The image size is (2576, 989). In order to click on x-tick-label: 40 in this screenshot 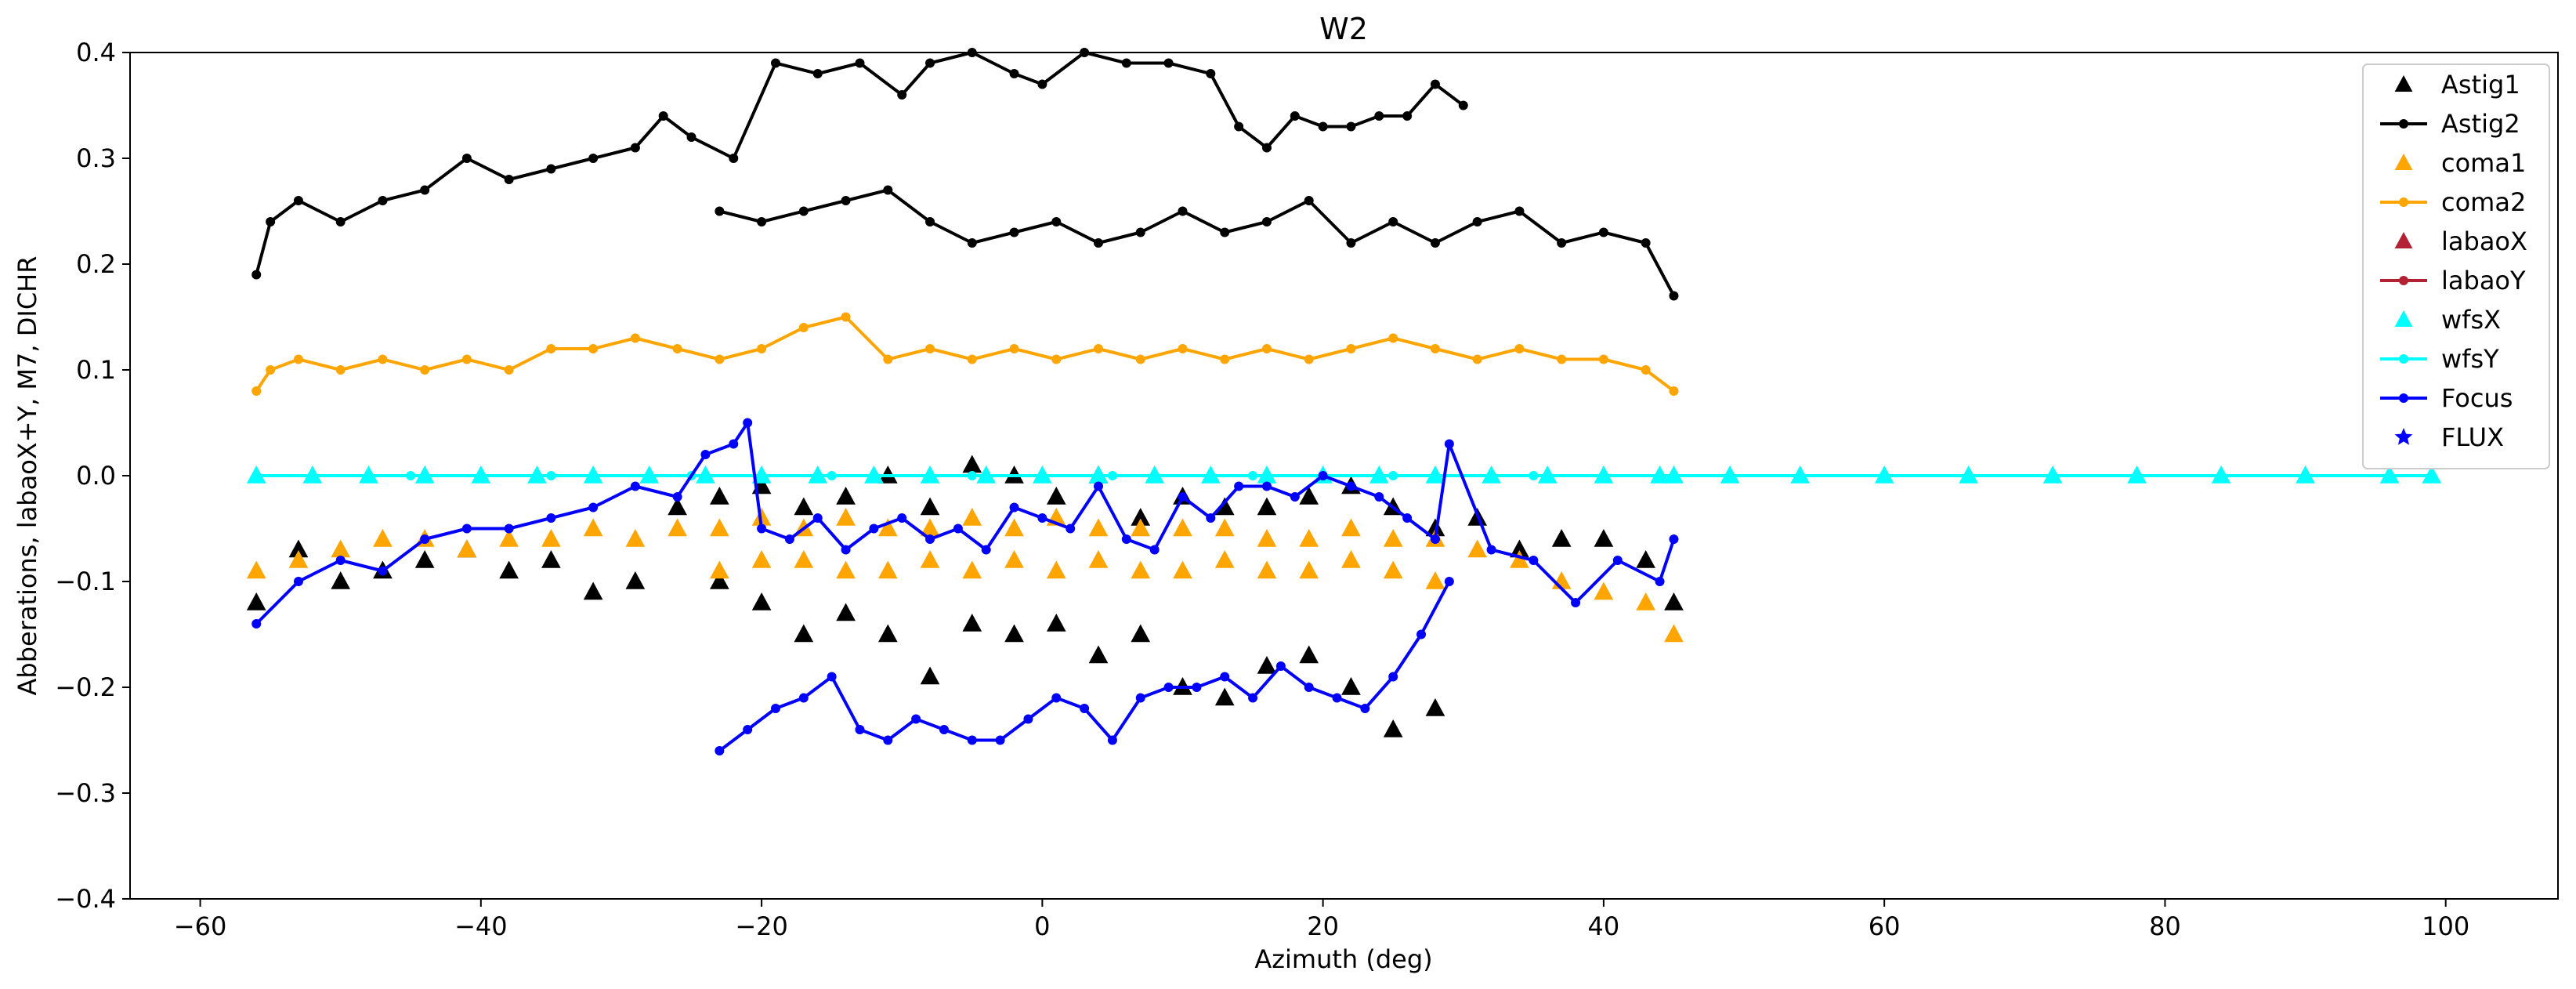, I will do `click(1604, 926)`.